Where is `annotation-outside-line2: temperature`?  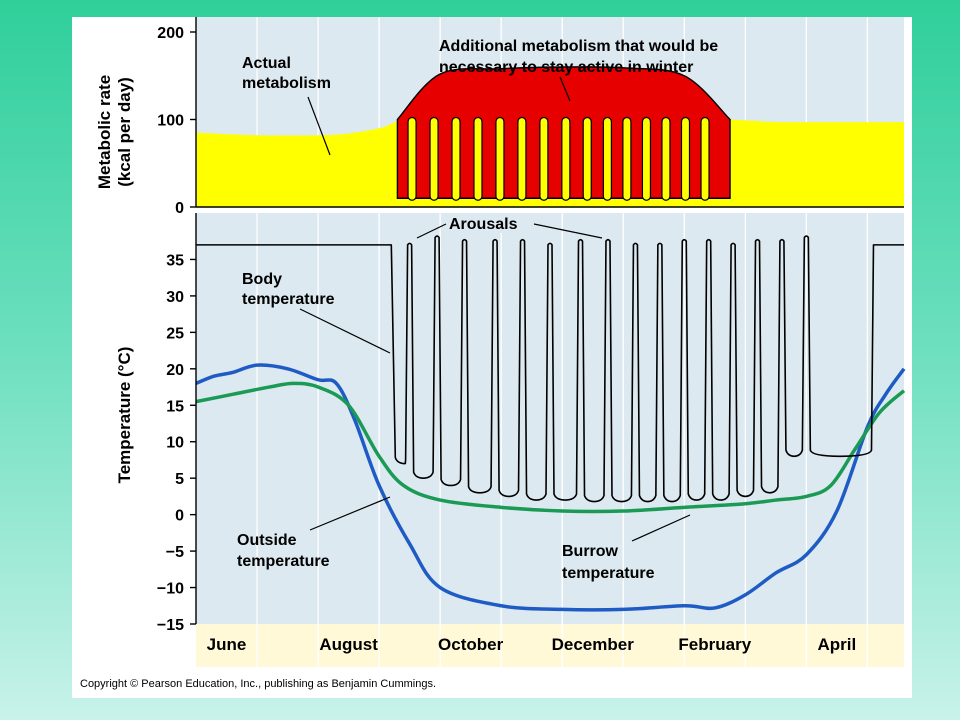 annotation-outside-line2: temperature is located at coordinates (283, 561).